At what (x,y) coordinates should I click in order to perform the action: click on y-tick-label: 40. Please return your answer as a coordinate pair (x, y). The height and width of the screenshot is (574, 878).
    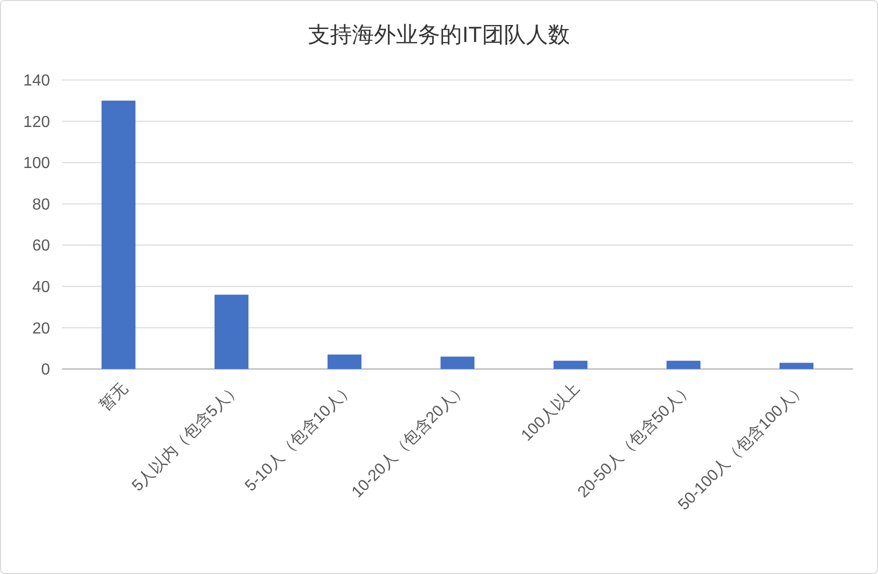
    Looking at the image, I should click on (41, 287).